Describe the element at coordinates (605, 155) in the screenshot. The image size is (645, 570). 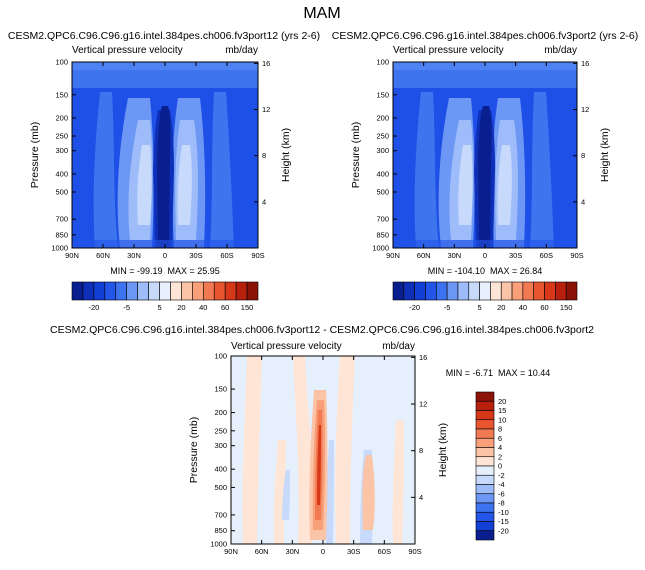
I see `panel-2-ylabel-right: Height (km)` at that location.